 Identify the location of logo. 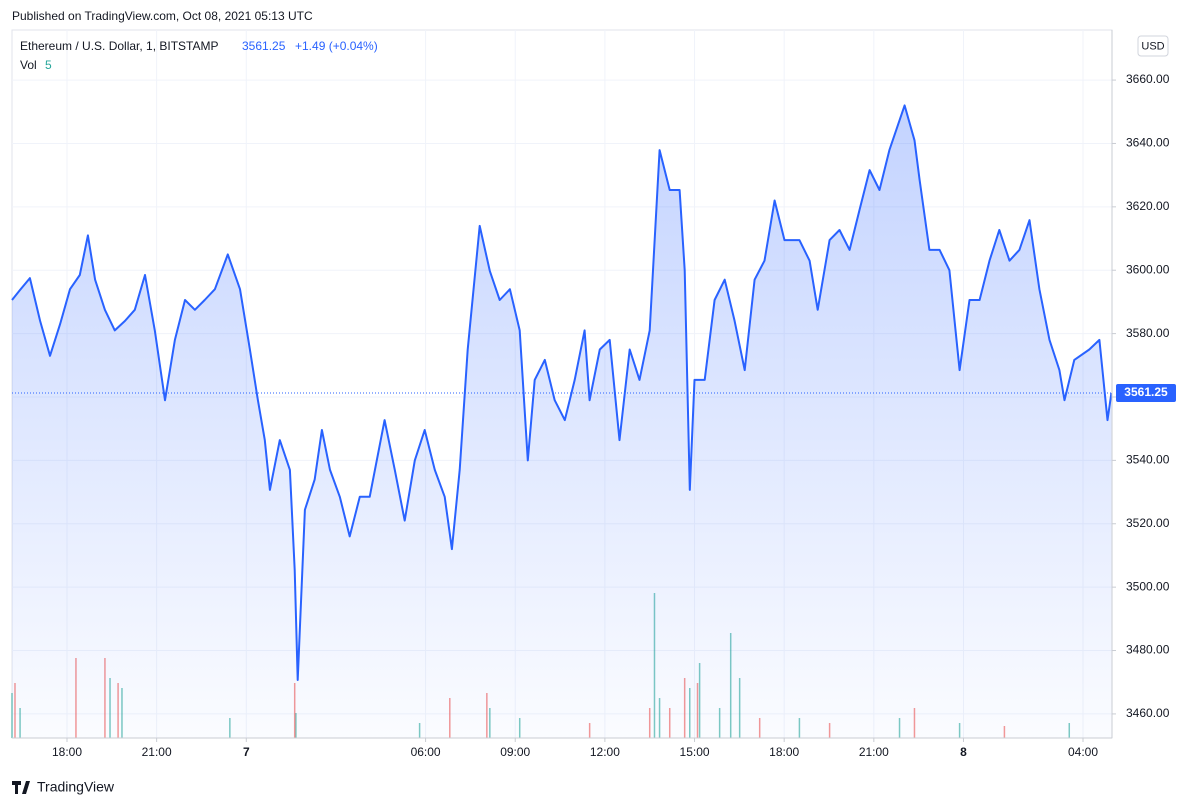
(21, 787).